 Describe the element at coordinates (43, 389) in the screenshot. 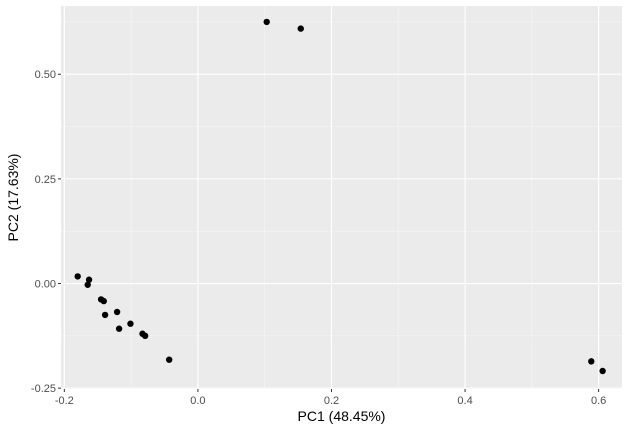

I see `y-tick-label: -0.25` at that location.